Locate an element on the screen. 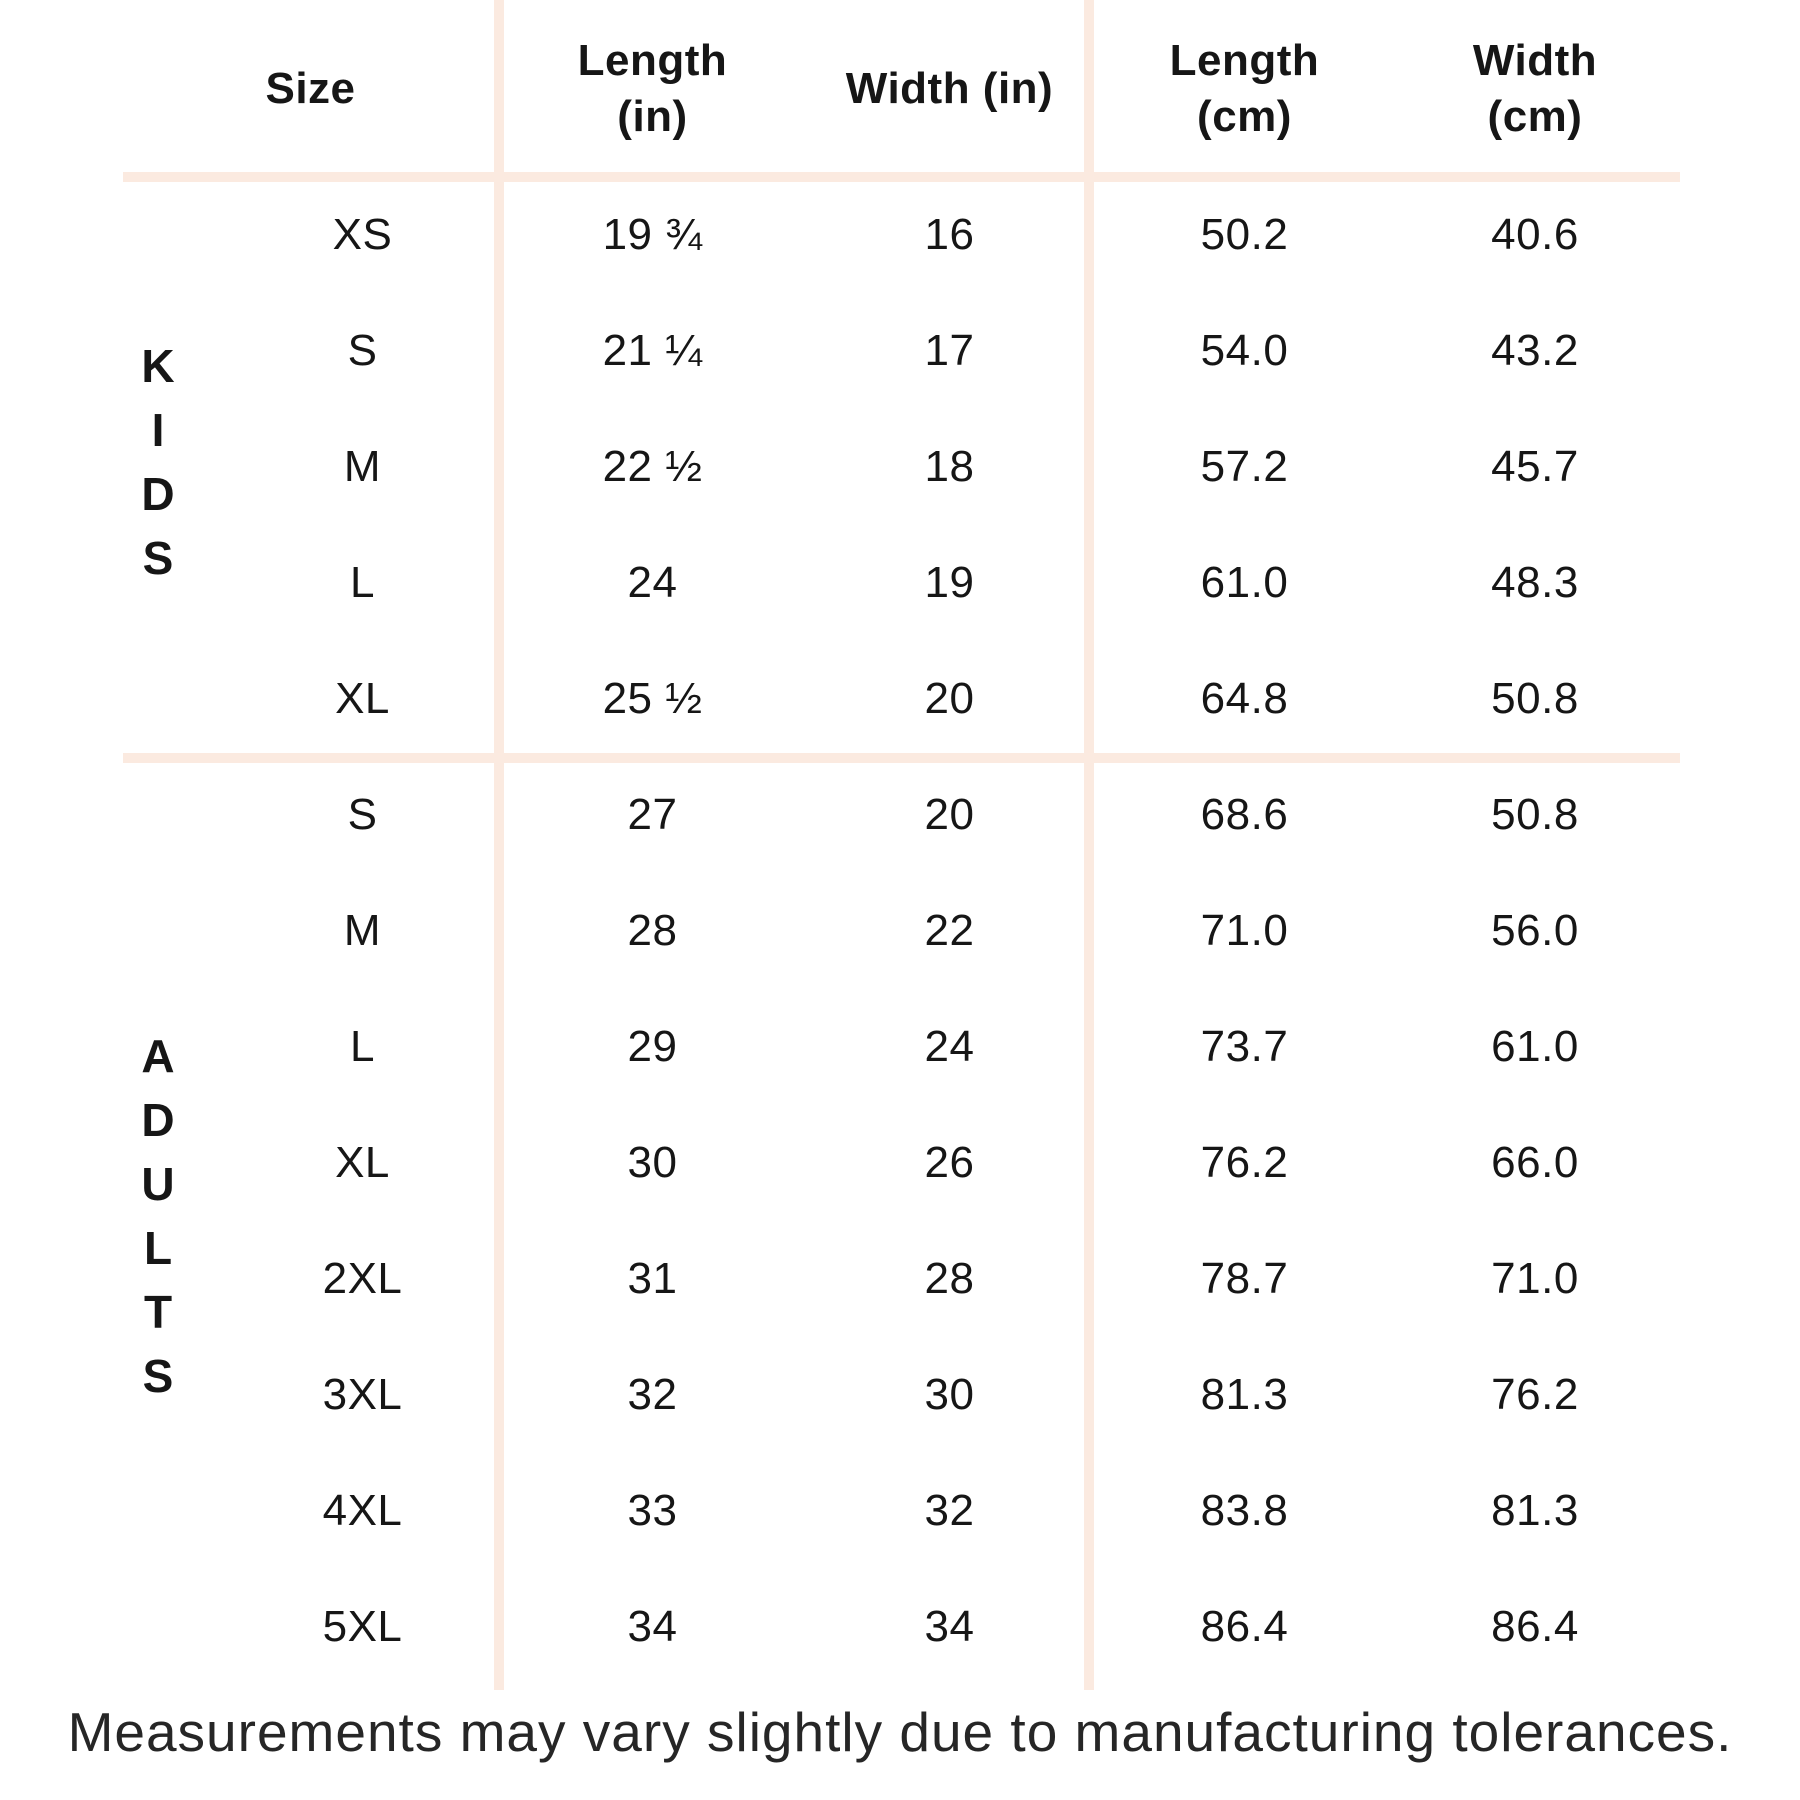  cell-length-cm: 50.2 is located at coordinates (1244, 234).